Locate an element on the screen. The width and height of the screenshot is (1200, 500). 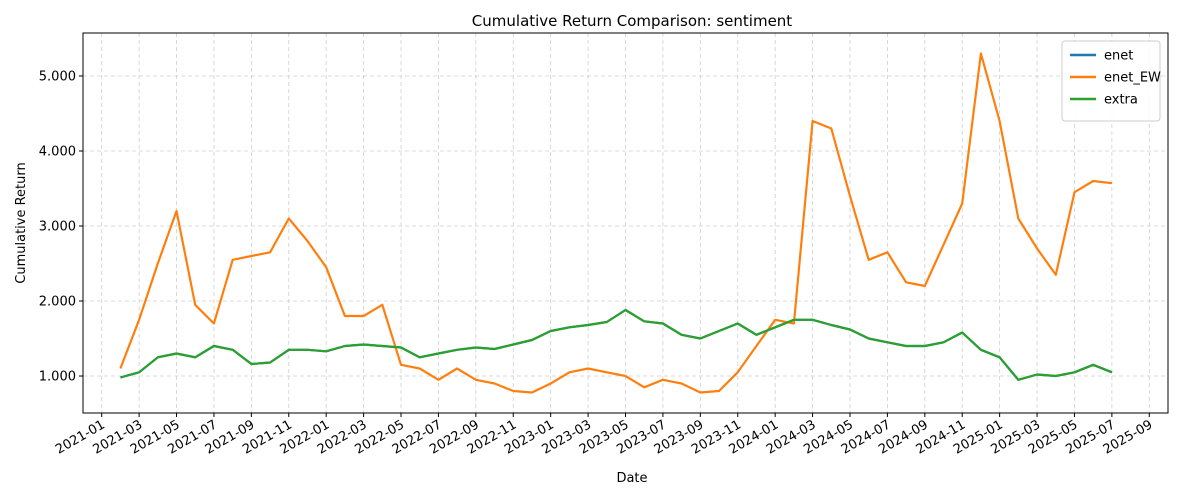
y-tick-label: 1.000 is located at coordinates (57, 377).